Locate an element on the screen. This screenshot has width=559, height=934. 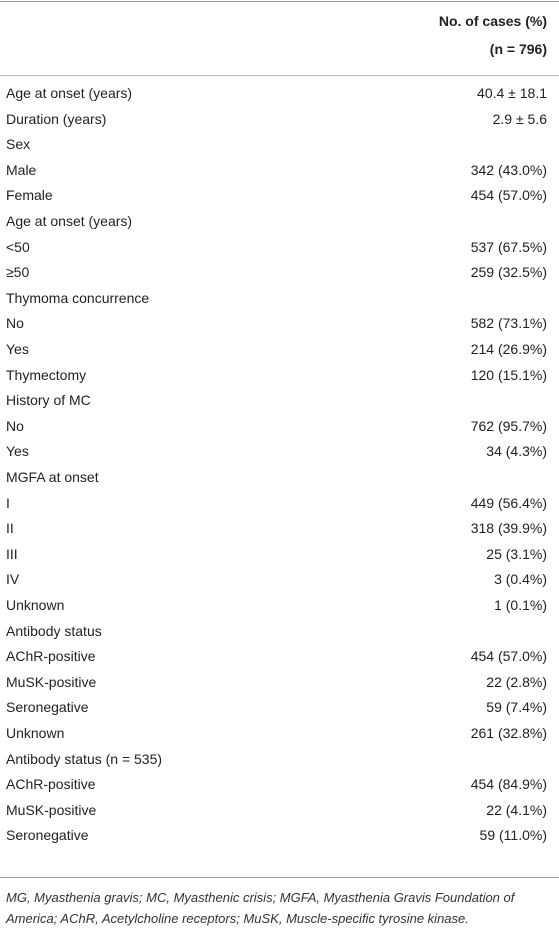
row-label: I is located at coordinates (8, 502).